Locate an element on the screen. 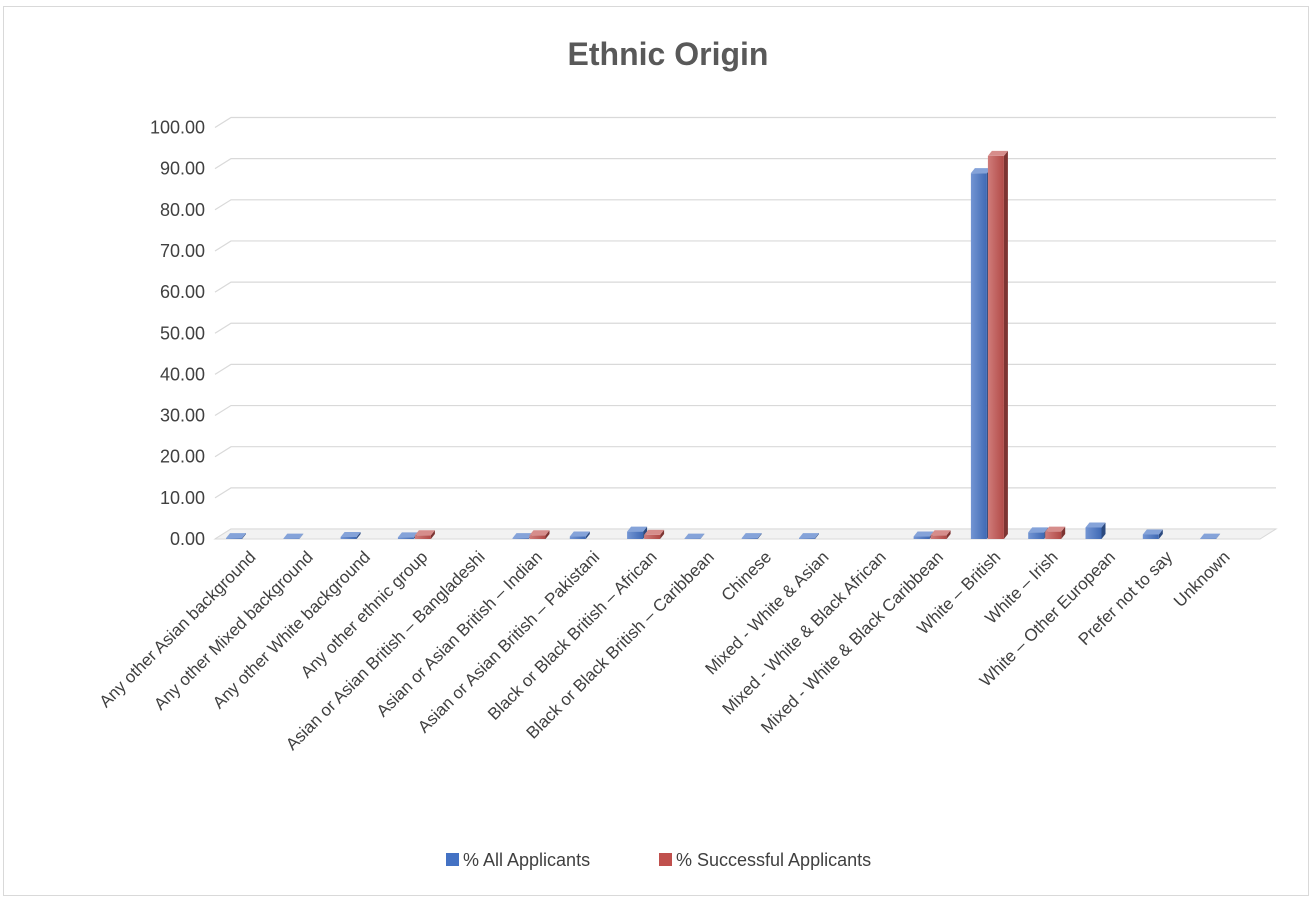 The width and height of the screenshot is (1314, 900). y-tick-label: 100.00 is located at coordinates (177, 128).